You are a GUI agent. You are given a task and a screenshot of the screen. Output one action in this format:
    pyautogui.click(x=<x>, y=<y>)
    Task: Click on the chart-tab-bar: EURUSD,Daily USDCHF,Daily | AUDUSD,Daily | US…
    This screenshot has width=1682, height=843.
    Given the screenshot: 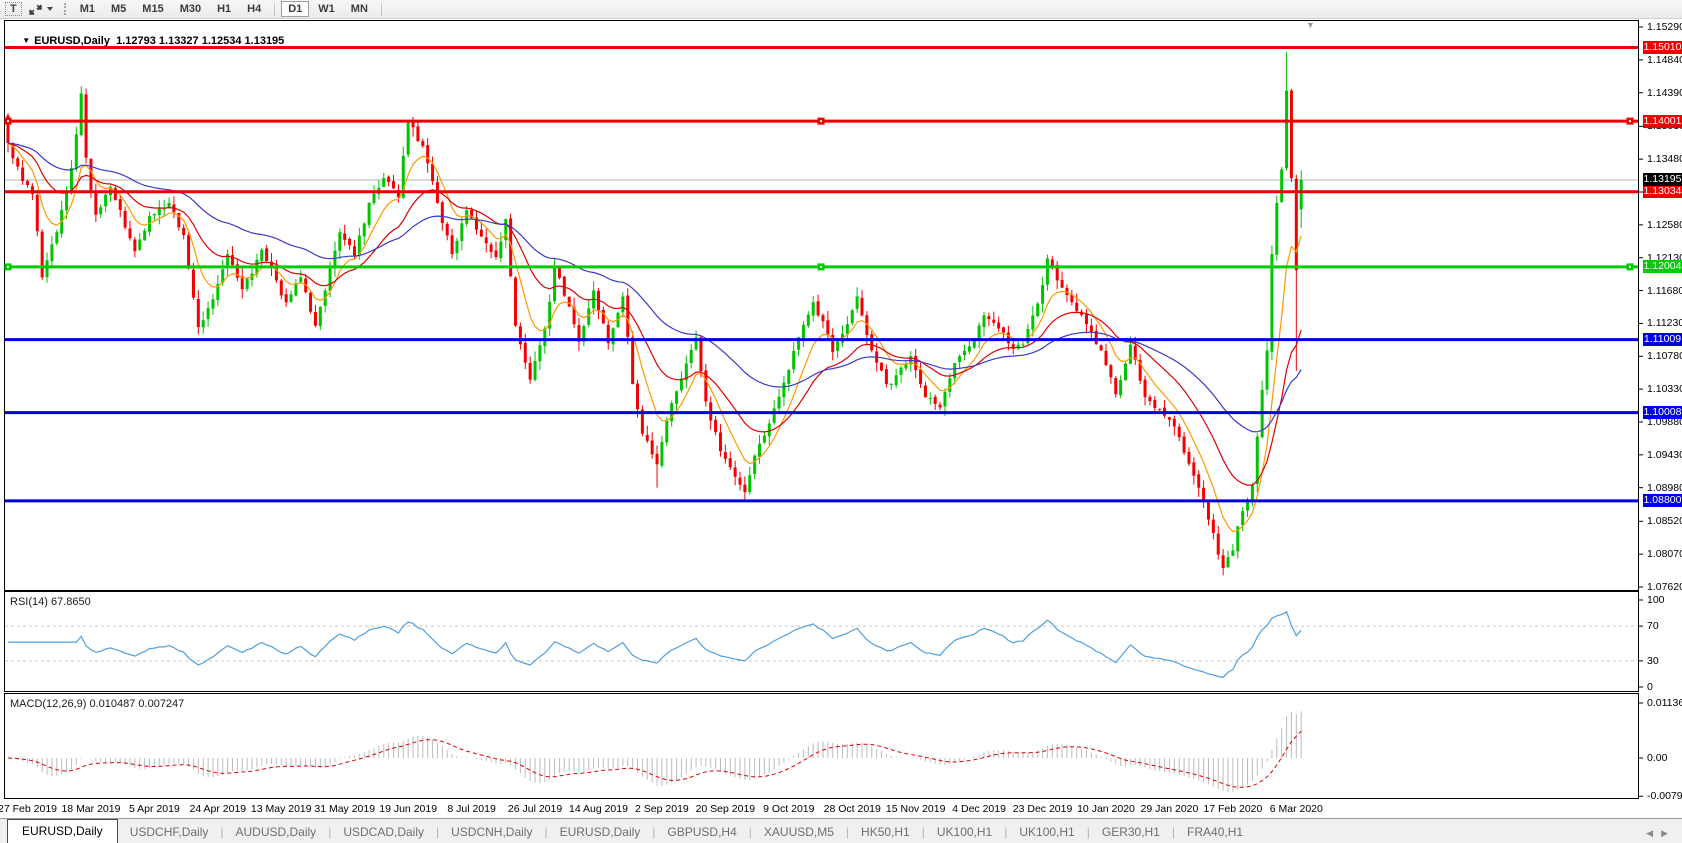 What is the action you would take?
    pyautogui.click(x=841, y=830)
    